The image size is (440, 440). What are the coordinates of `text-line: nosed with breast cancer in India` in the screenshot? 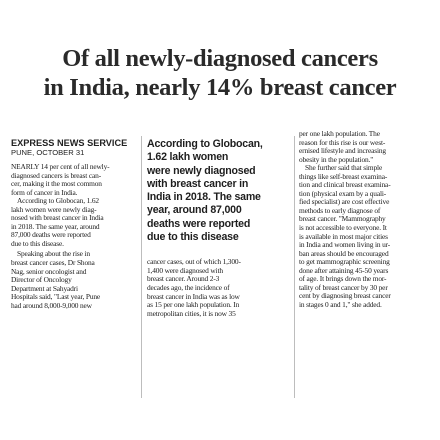 It's located at (57, 218).